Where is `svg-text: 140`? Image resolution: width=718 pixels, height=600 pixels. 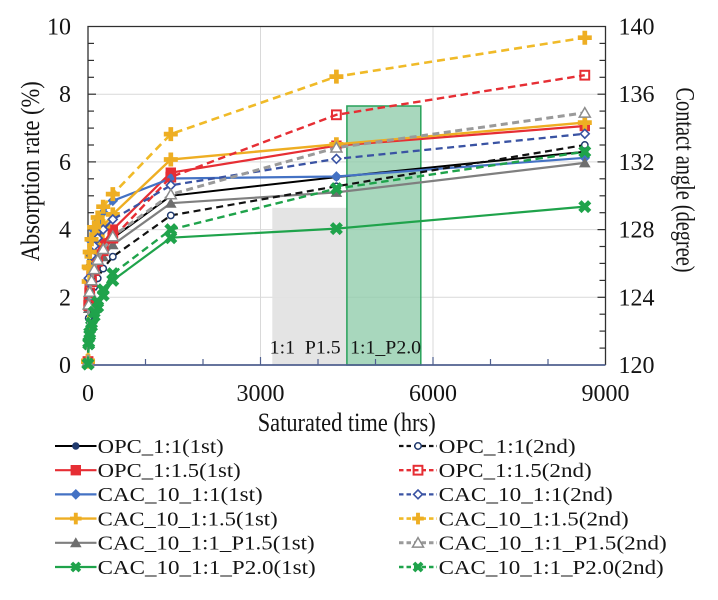
svg-text: 140 is located at coordinates (637, 28).